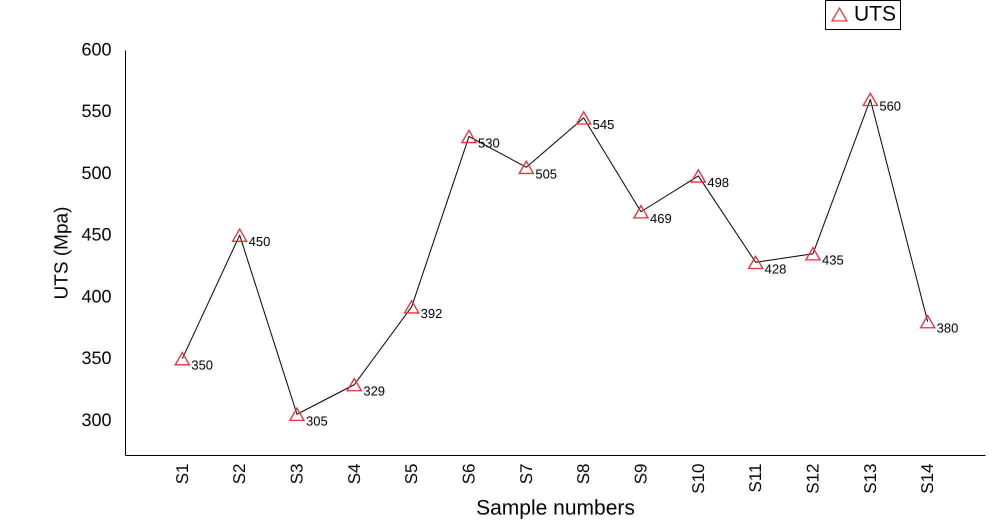 This screenshot has height=520, width=997. Describe the element at coordinates (555, 508) in the screenshot. I see `x-axis-title: Sample numbers` at that location.